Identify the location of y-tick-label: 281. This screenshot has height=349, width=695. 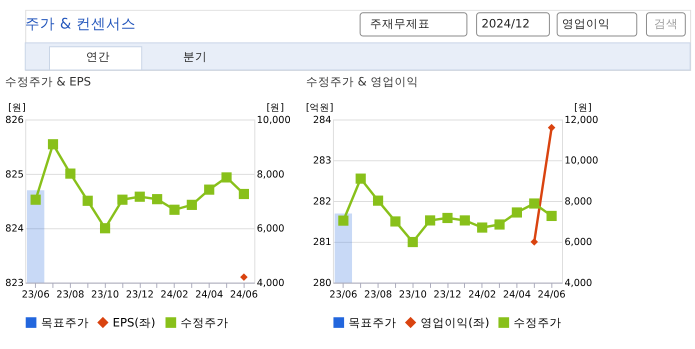
(322, 242).